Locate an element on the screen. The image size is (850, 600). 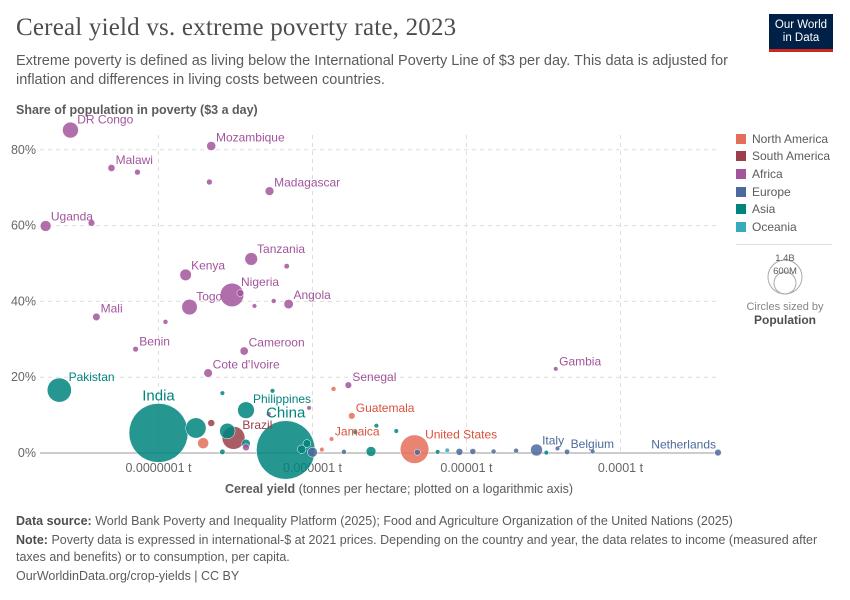
point-label: Malawi is located at coordinates (134, 160).